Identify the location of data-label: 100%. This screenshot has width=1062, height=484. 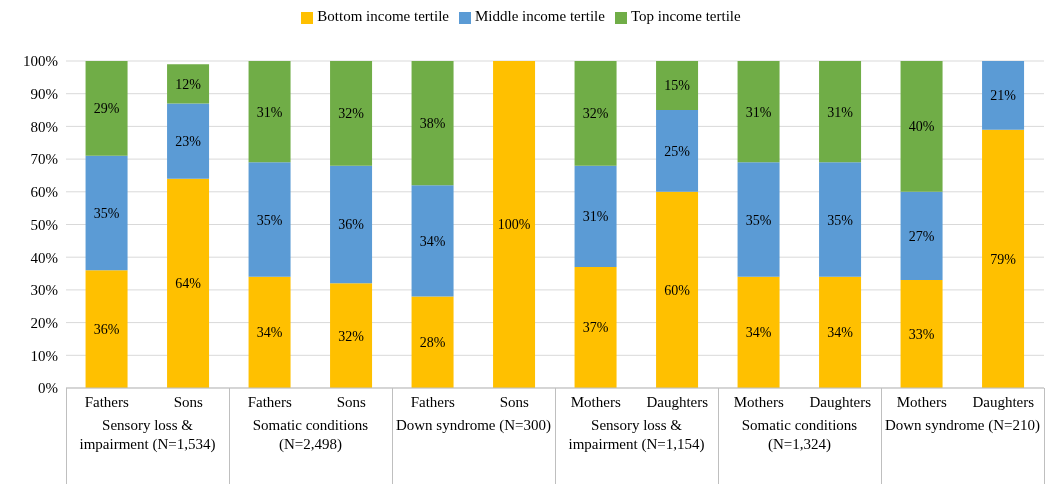
(514, 225).